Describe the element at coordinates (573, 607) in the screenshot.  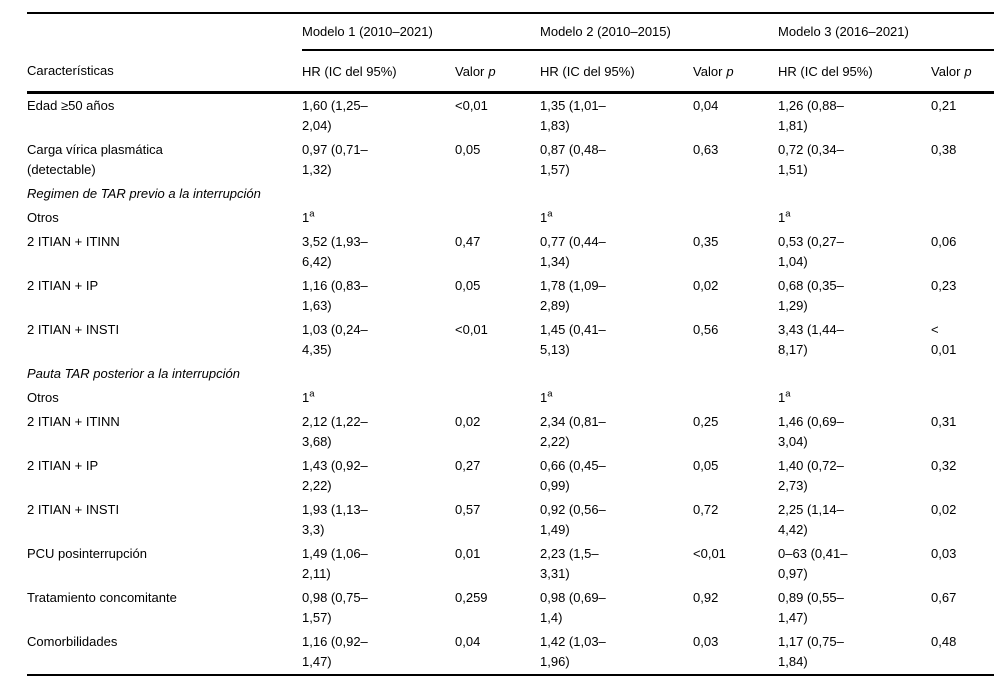
I see `hr-value: 0,98 (0,69–1,4)` at that location.